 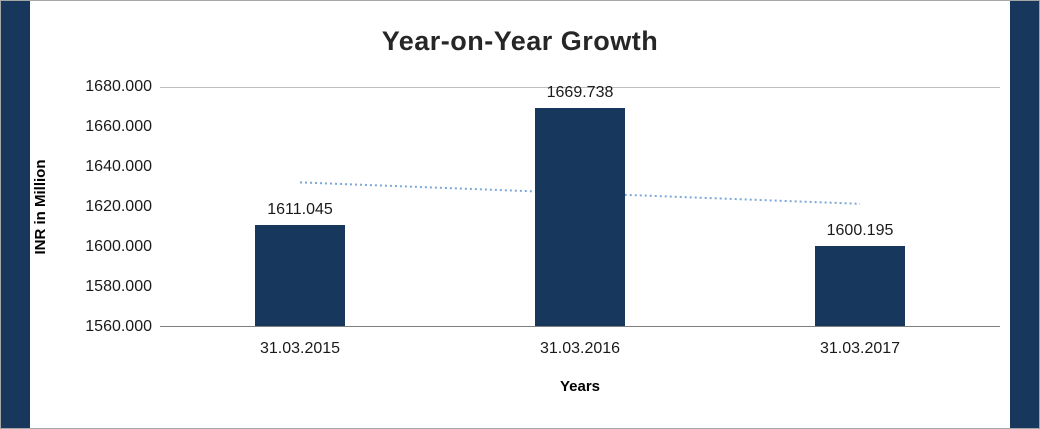 I want to click on bar-slot: 1611.045, so click(x=300, y=207).